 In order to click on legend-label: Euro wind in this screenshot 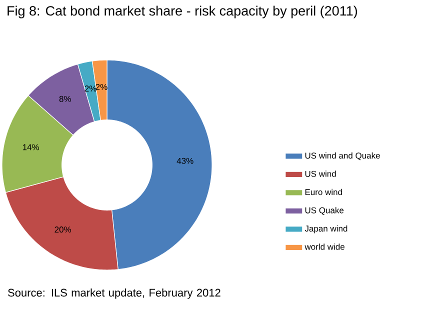, I will do `click(323, 192)`.